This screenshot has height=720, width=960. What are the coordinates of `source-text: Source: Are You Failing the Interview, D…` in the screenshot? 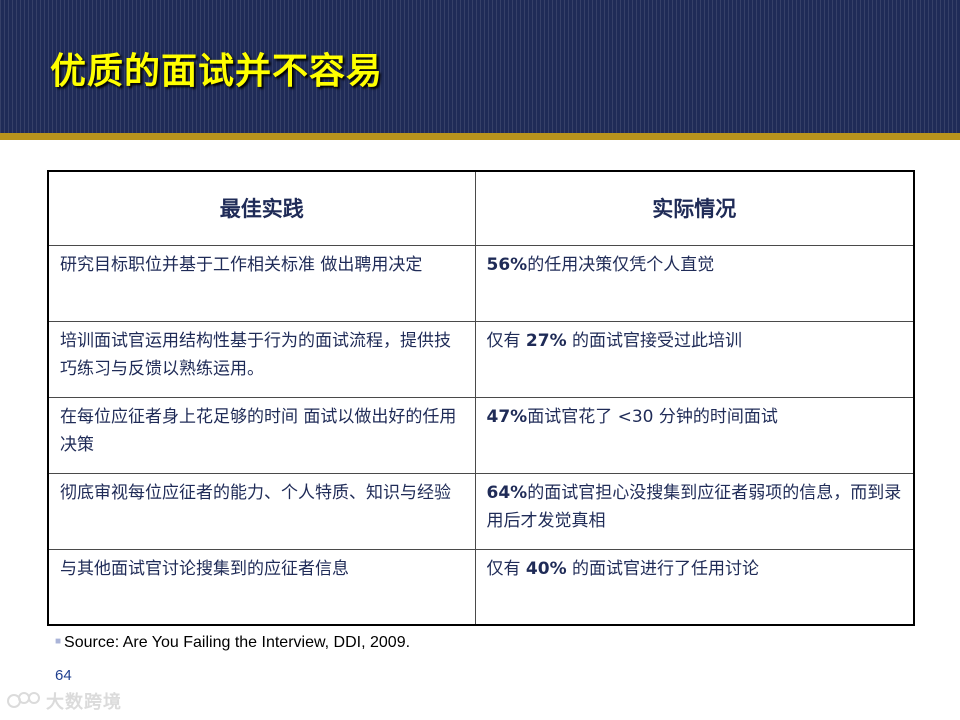 It's located at (237, 642).